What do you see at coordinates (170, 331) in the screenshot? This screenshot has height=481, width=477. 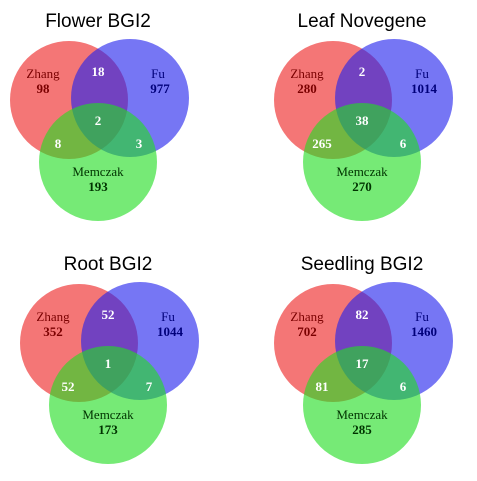 I see `region-count: 1044` at bounding box center [170, 331].